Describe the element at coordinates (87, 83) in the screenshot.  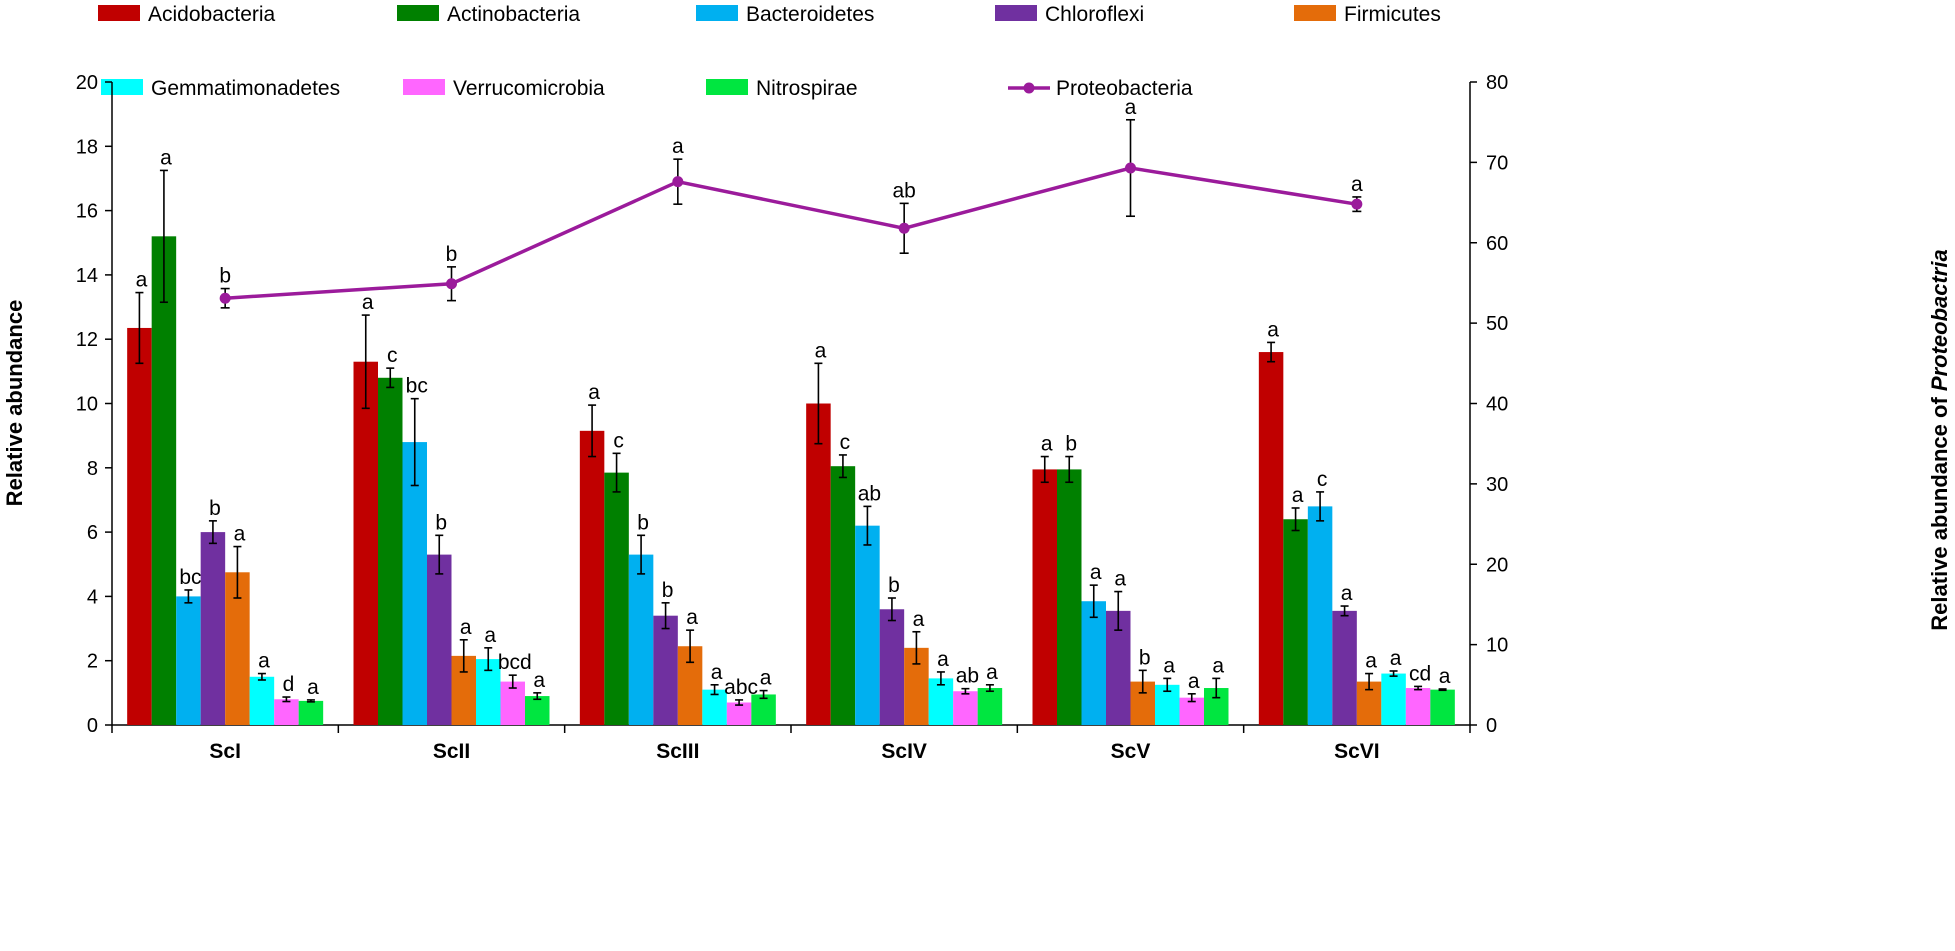
I see `y-tick-label: 20` at that location.